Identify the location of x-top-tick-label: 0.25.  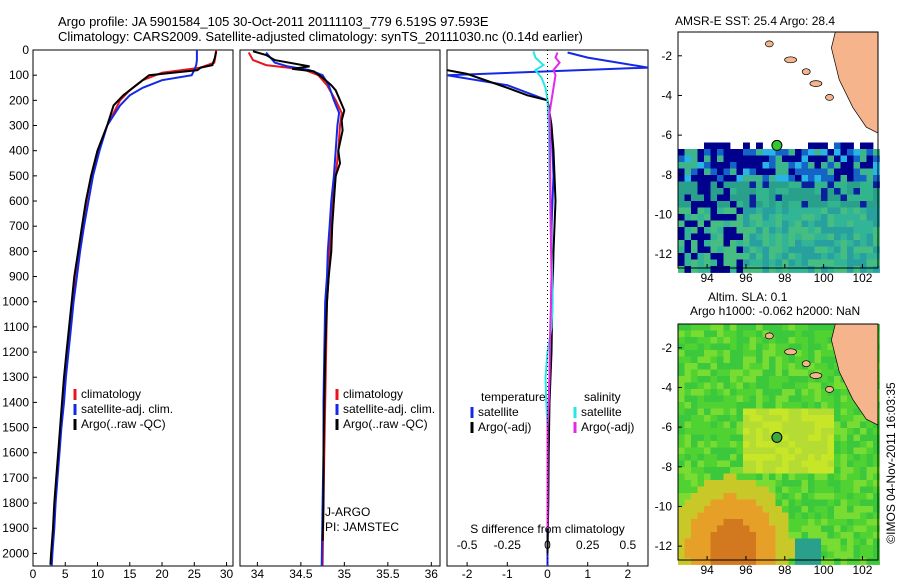
(588, 545).